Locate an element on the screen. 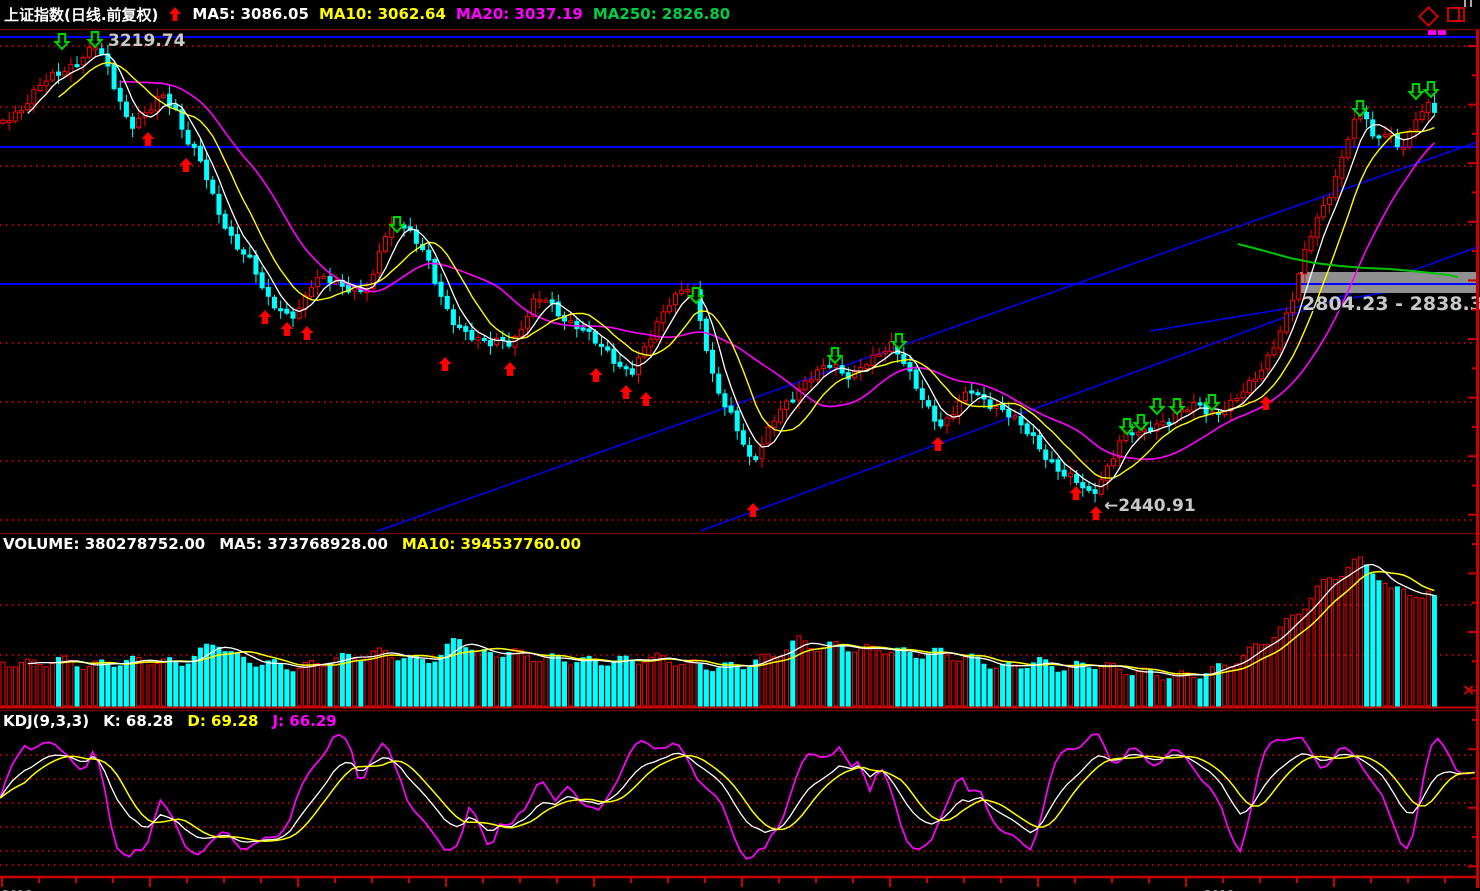  axis-x-marker: × is located at coordinates (1469, 689).